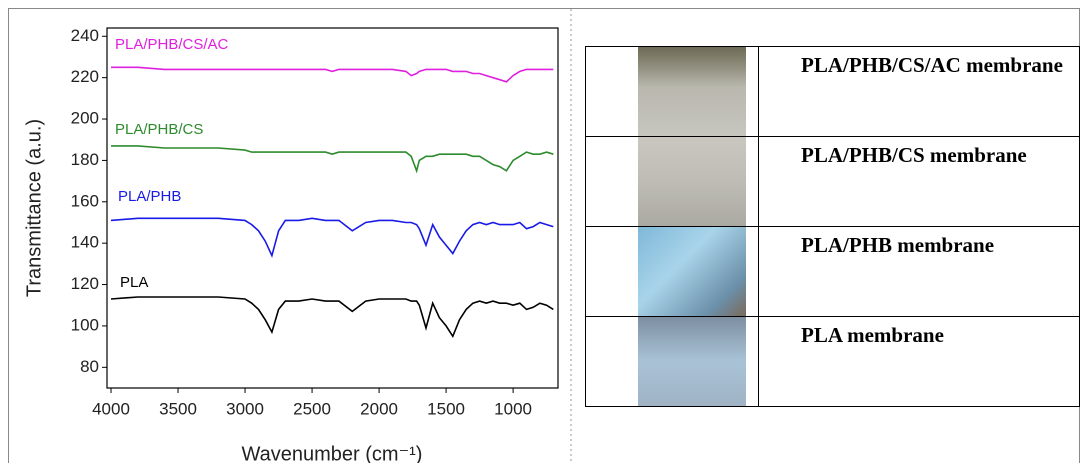  What do you see at coordinates (245, 408) in the screenshot?
I see `x-tick-label: 3000` at bounding box center [245, 408].